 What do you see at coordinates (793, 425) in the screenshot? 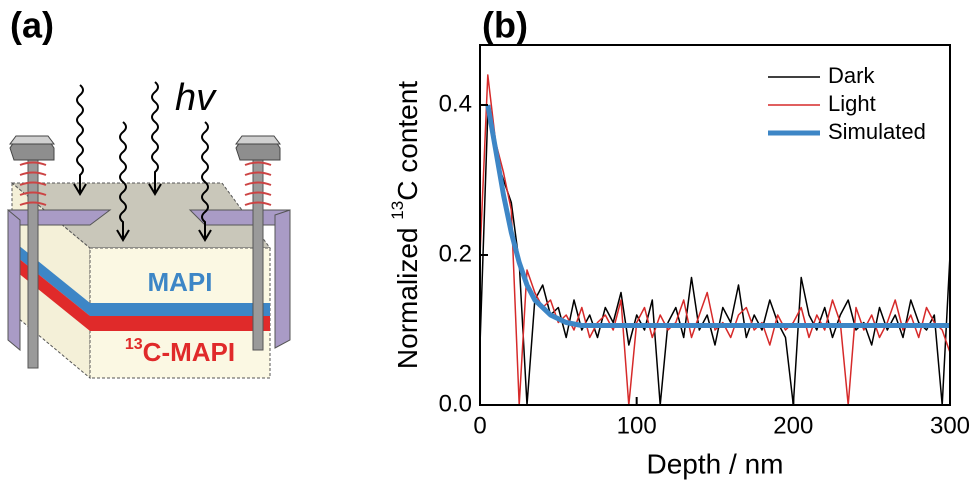
I see `x-tick-label: 200` at bounding box center [793, 425].